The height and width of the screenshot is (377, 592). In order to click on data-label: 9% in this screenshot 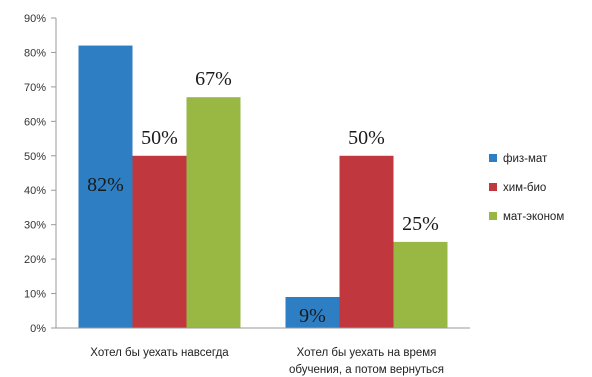, I will do `click(312, 316)`.